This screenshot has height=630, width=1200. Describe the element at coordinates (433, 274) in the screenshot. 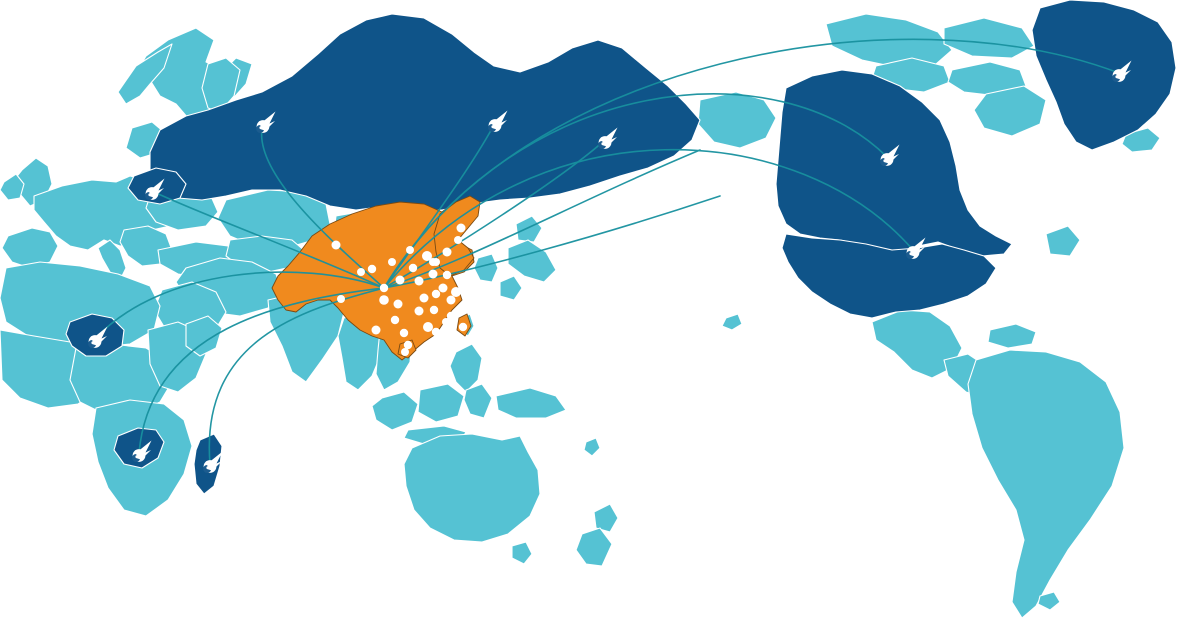

I see `city-dot: Jinan` at that location.